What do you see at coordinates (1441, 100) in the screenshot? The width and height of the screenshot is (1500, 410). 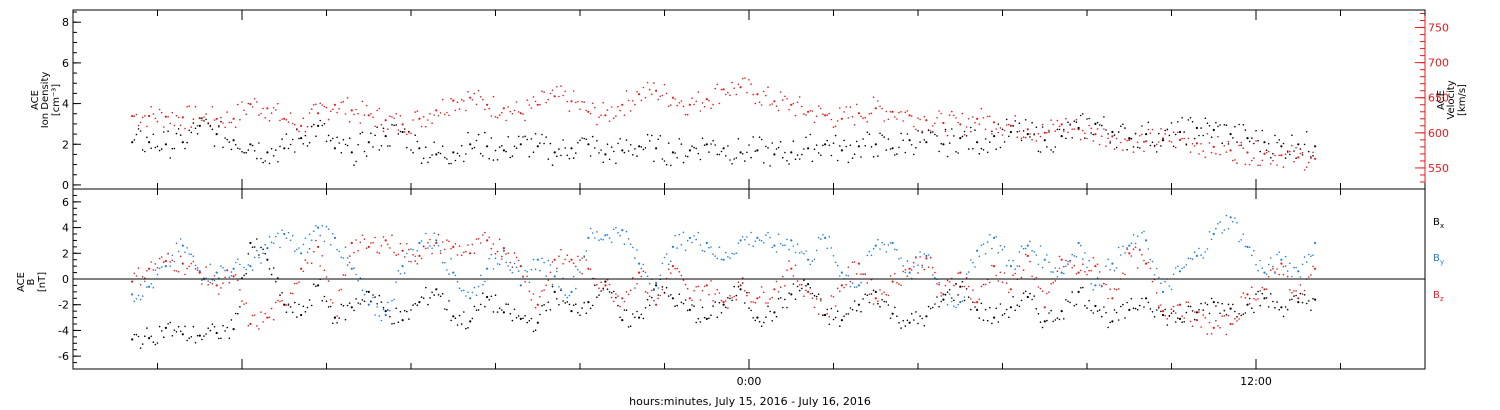 I see `velocity-axis-label-line1: ACE` at bounding box center [1441, 100].